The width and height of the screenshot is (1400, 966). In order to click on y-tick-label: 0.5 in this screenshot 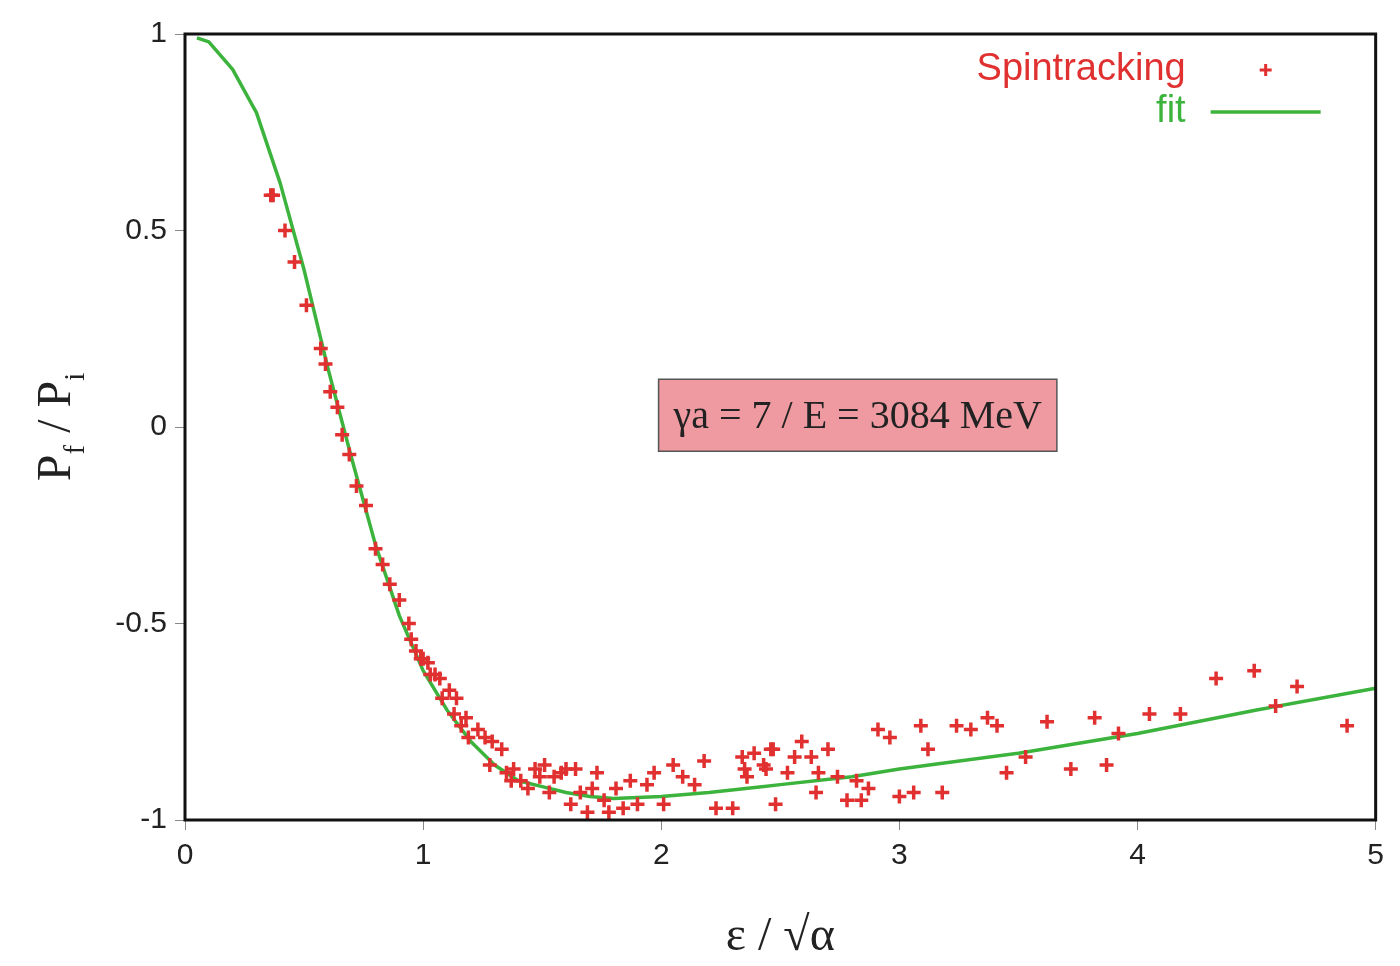, I will do `click(146, 228)`.